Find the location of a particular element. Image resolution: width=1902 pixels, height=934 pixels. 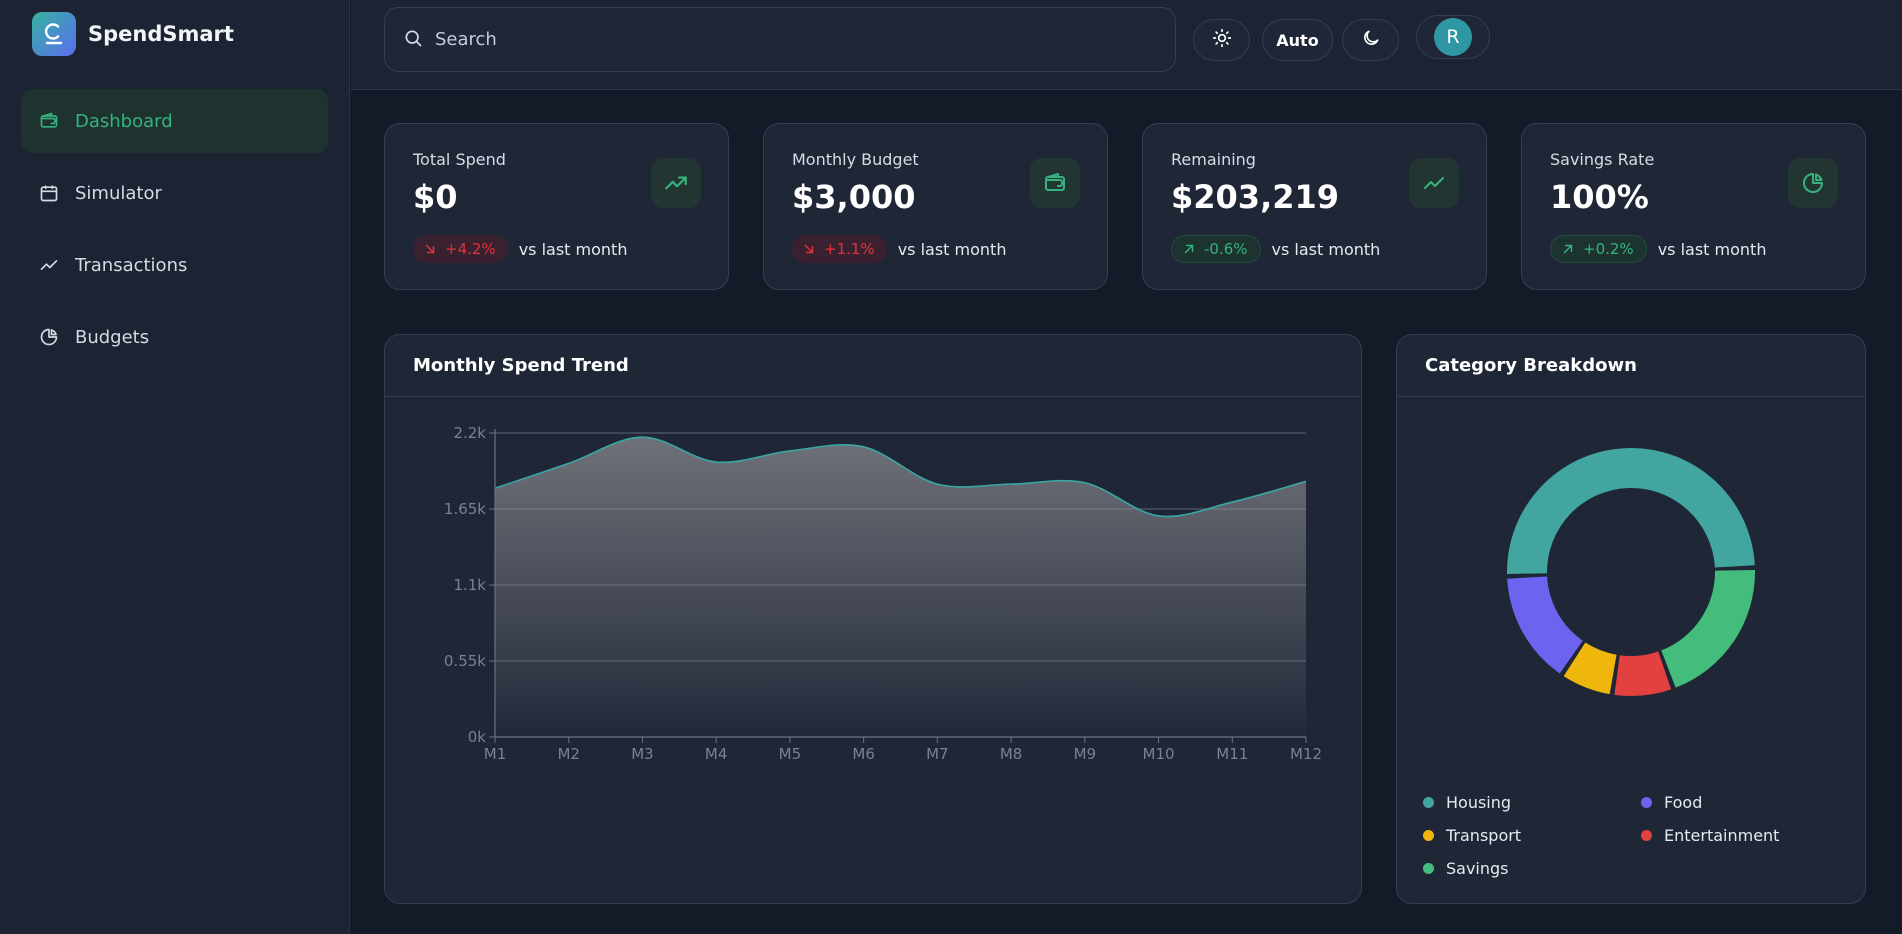

auto-theme-button: Auto is located at coordinates (1297, 40).